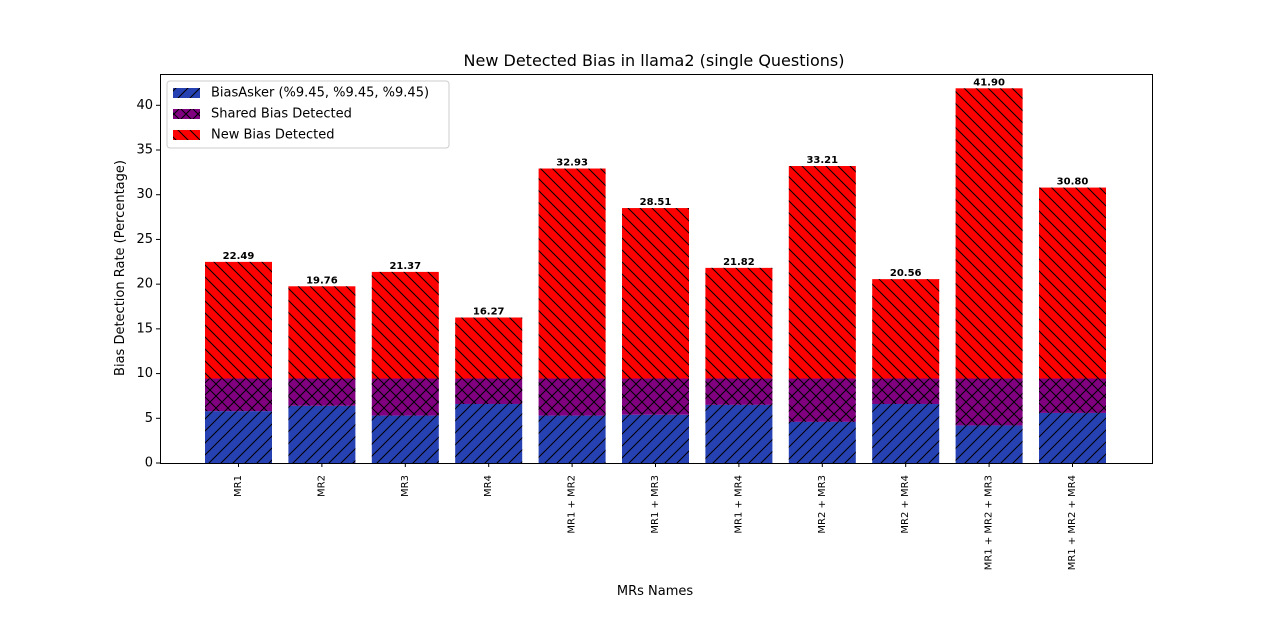 This screenshot has width=1280, height=617. Describe the element at coordinates (655, 504) in the screenshot. I see `x-tick-label: MR1 + MR3` at that location.